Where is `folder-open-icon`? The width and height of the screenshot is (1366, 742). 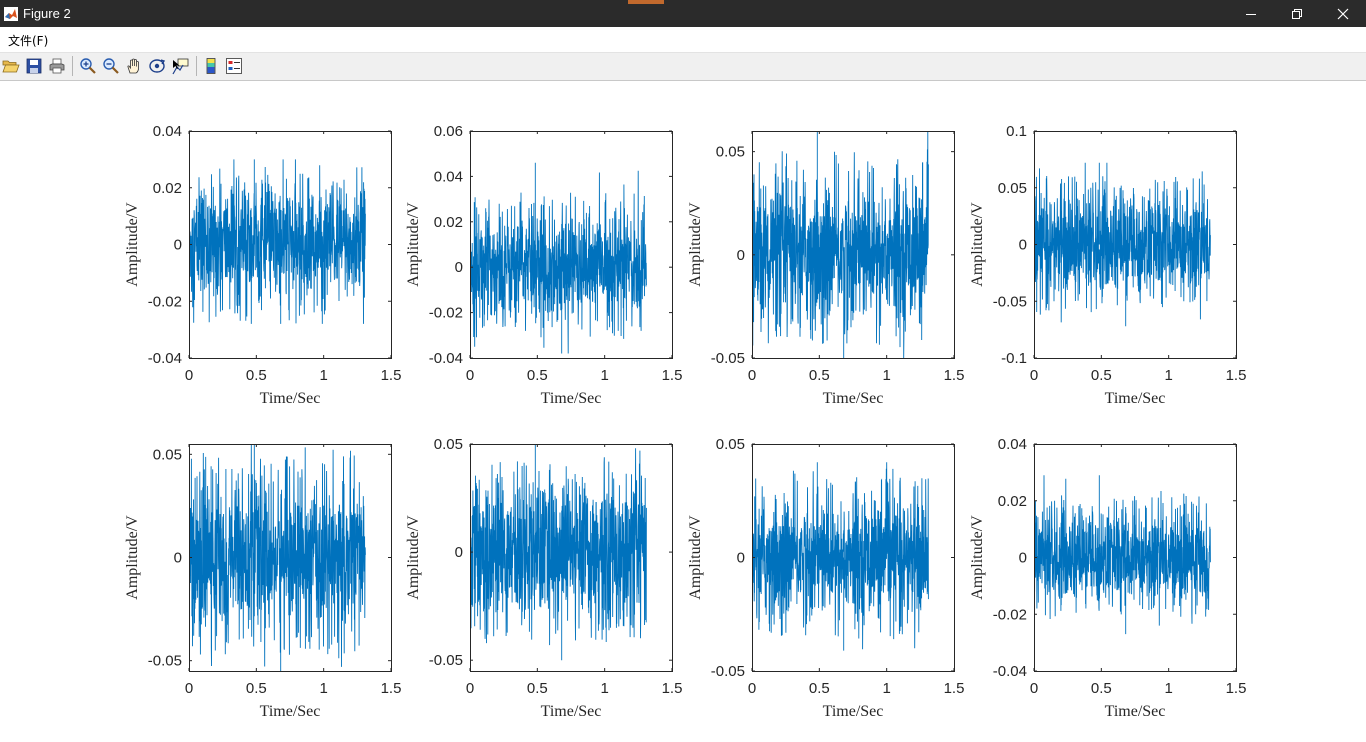
folder-open-icon is located at coordinates (11, 66).